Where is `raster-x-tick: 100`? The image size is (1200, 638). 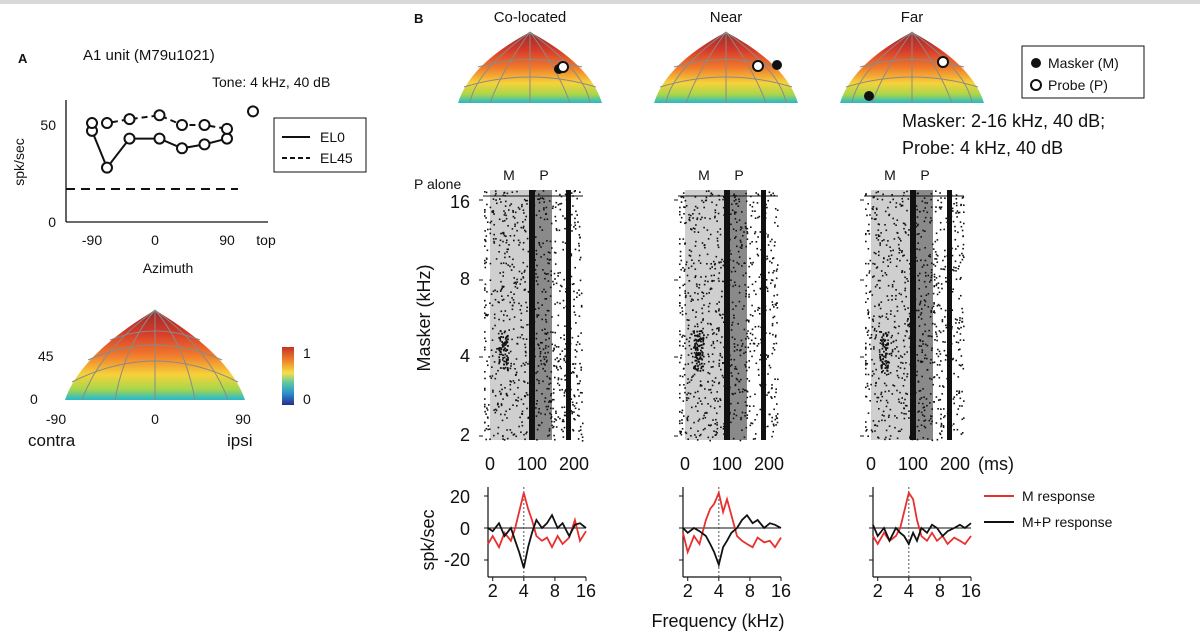 raster-x-tick: 100 is located at coordinates (532, 464).